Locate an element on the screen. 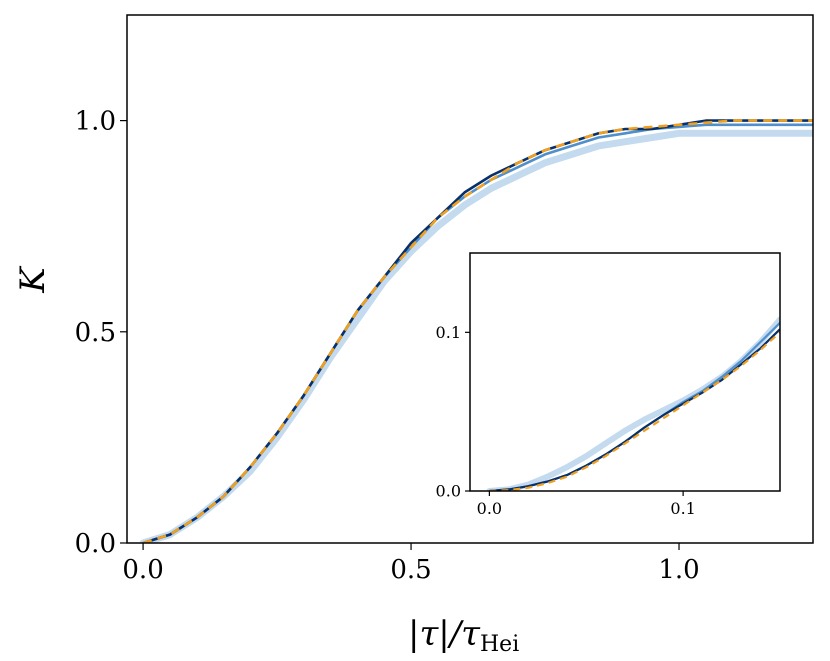 This screenshot has width=830, height=661. inset-plot-frame is located at coordinates (625, 372).